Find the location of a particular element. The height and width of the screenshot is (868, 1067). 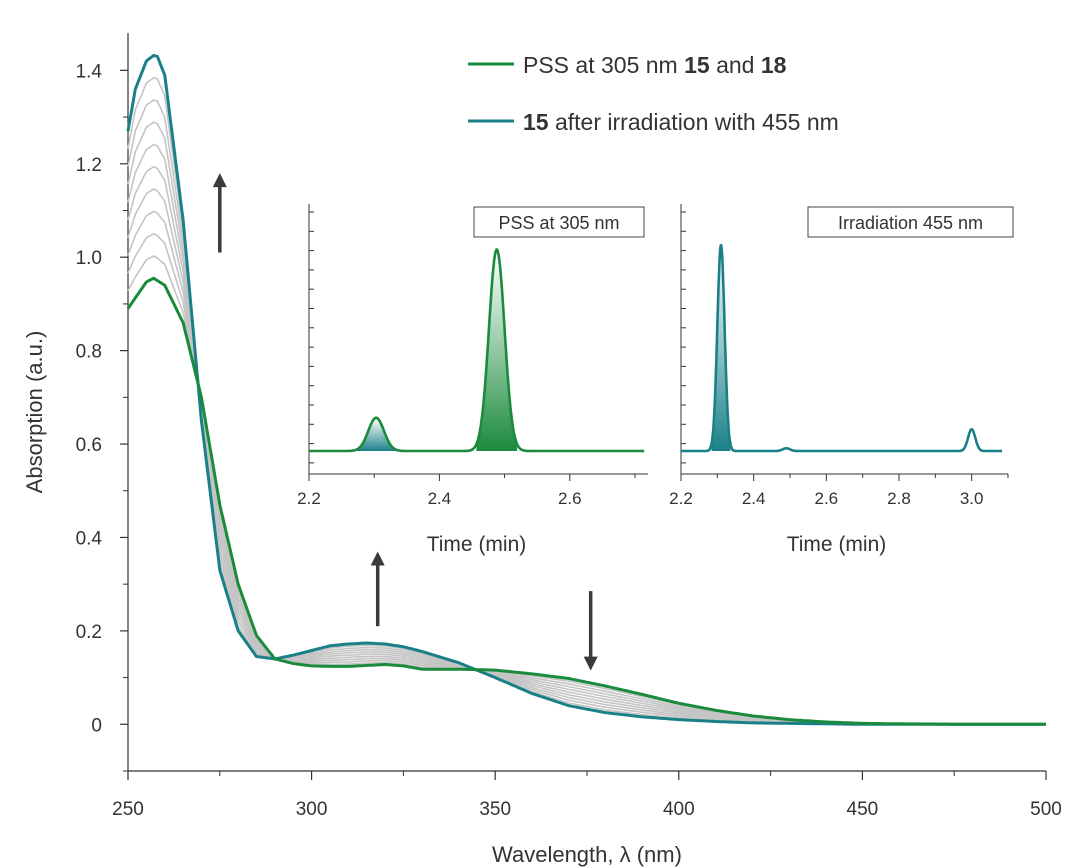

y-tick-label: 0.2 is located at coordinates (89, 632).